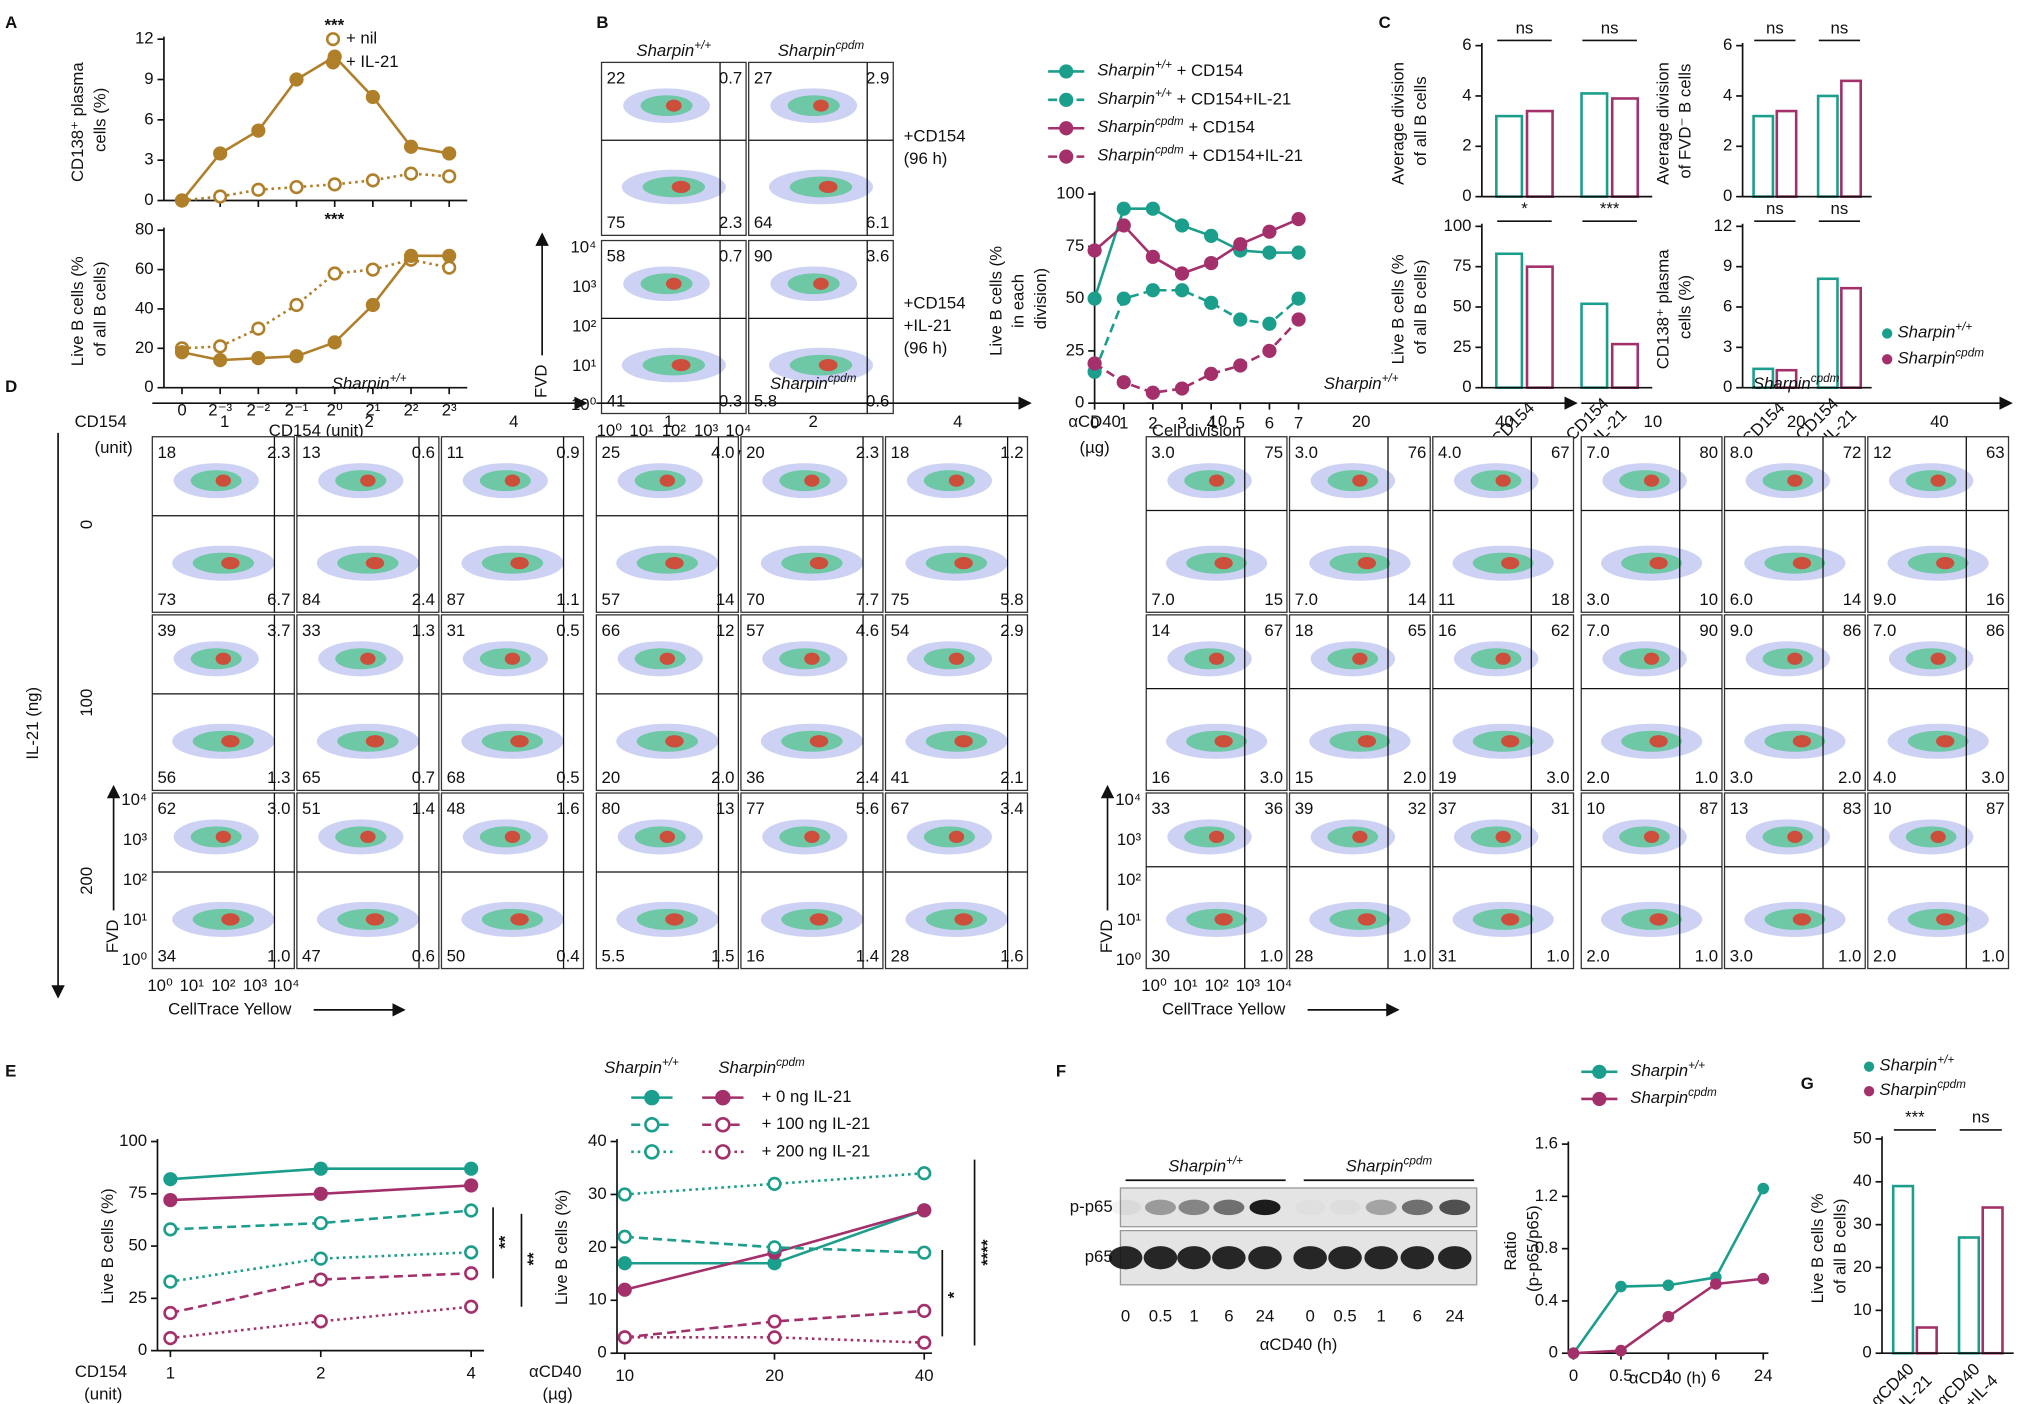 The width and height of the screenshot is (2024, 1404). What do you see at coordinates (113, 447) in the screenshot?
I see `factor-unit: (unit)` at bounding box center [113, 447].